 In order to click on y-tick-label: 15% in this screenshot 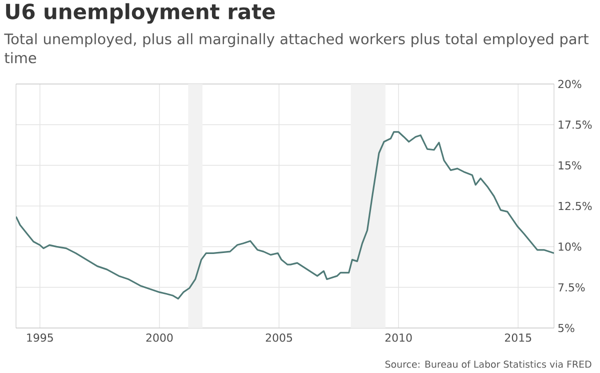, I will do `click(570, 165)`.